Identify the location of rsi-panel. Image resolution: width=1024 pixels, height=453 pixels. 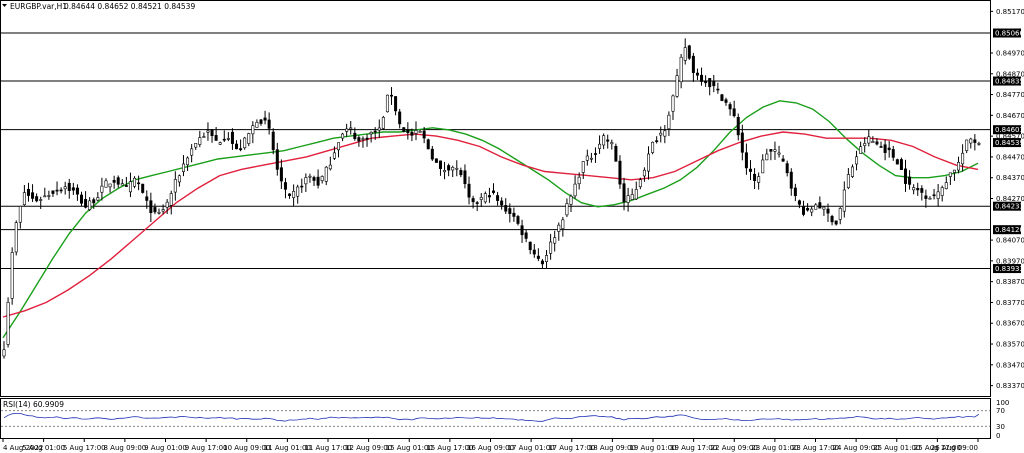
(495, 418).